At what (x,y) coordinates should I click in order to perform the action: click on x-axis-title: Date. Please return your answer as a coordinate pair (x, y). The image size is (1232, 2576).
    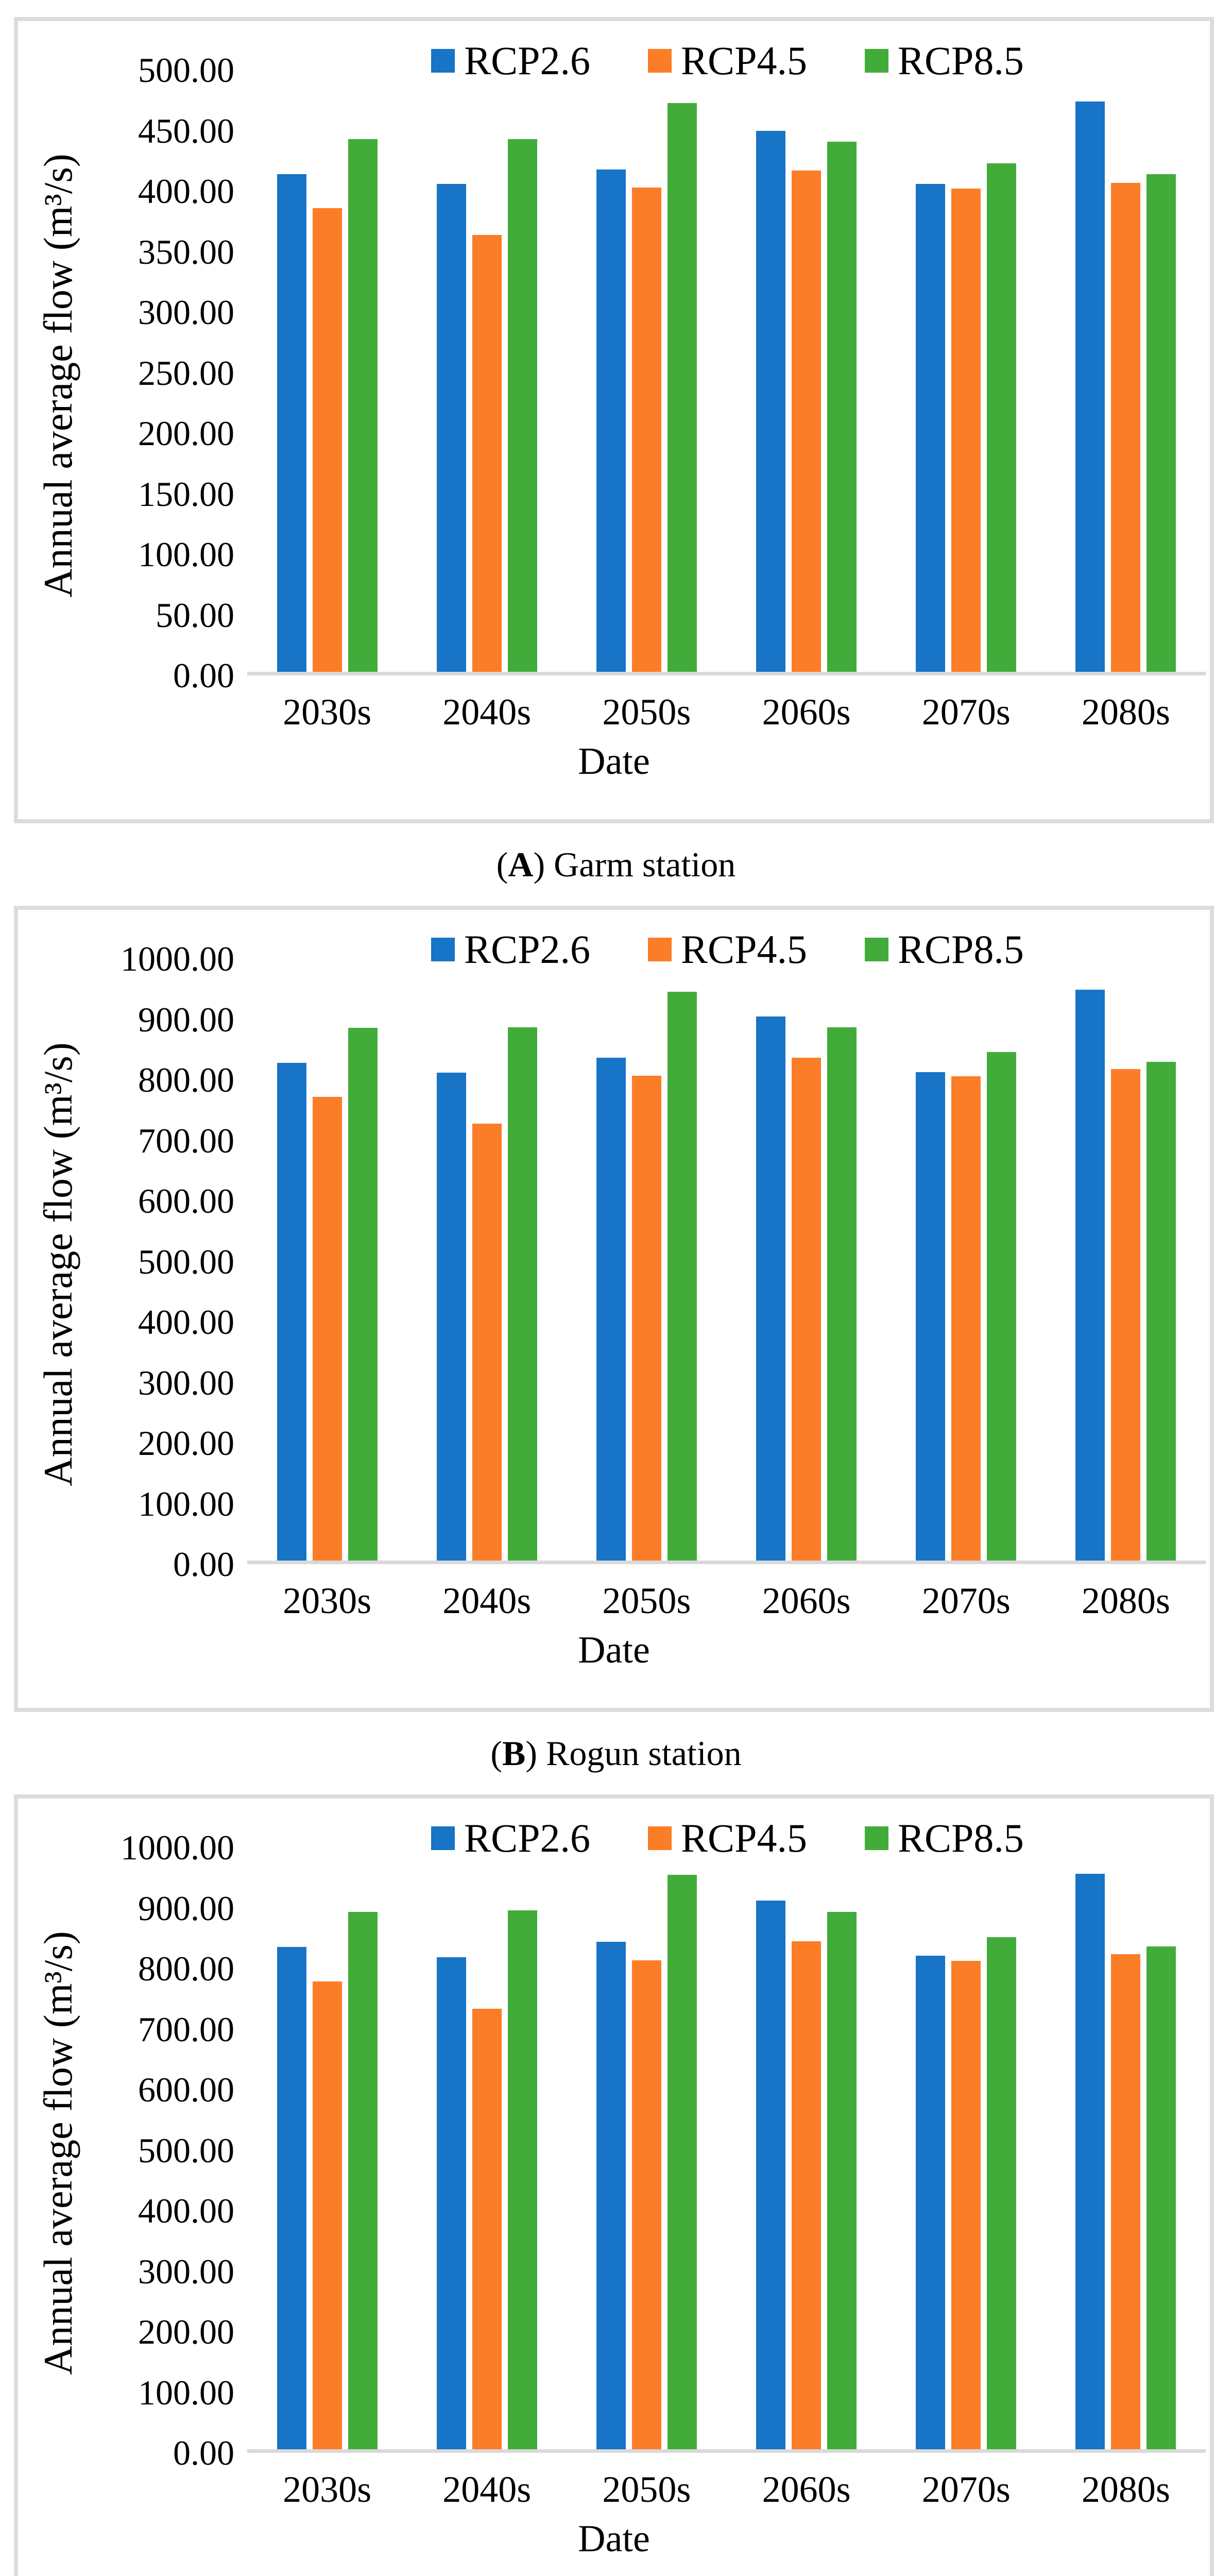
    Looking at the image, I should click on (614, 761).